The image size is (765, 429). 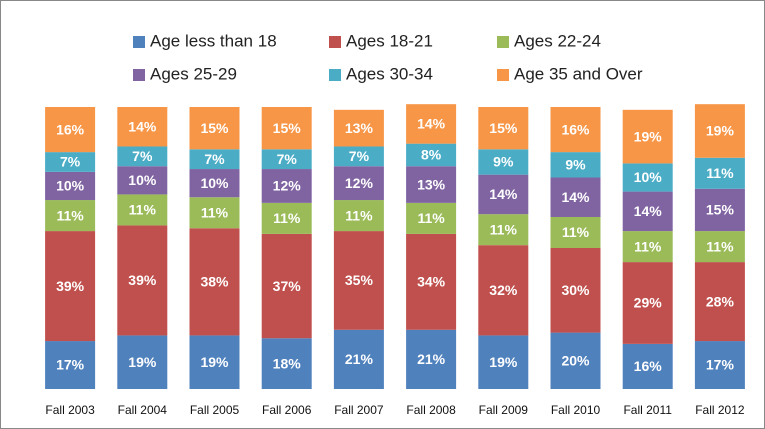 I want to click on x-tick-label: Fall 2009, so click(x=504, y=410).